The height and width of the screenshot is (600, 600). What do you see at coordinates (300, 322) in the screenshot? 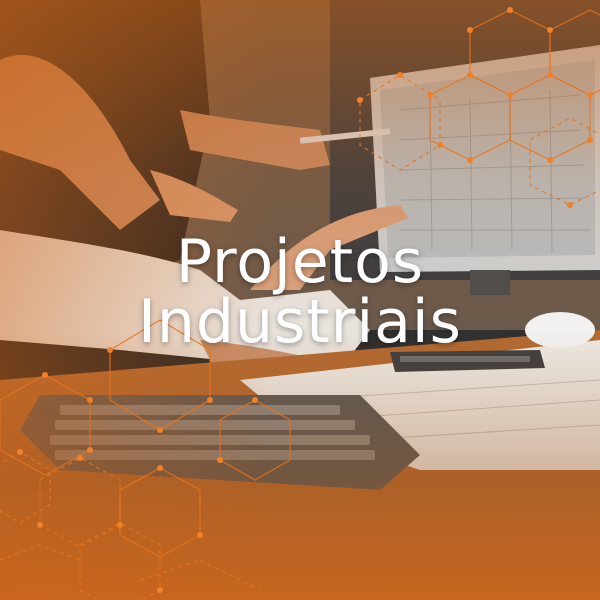
I see `title-line-2: Industriais` at bounding box center [300, 322].